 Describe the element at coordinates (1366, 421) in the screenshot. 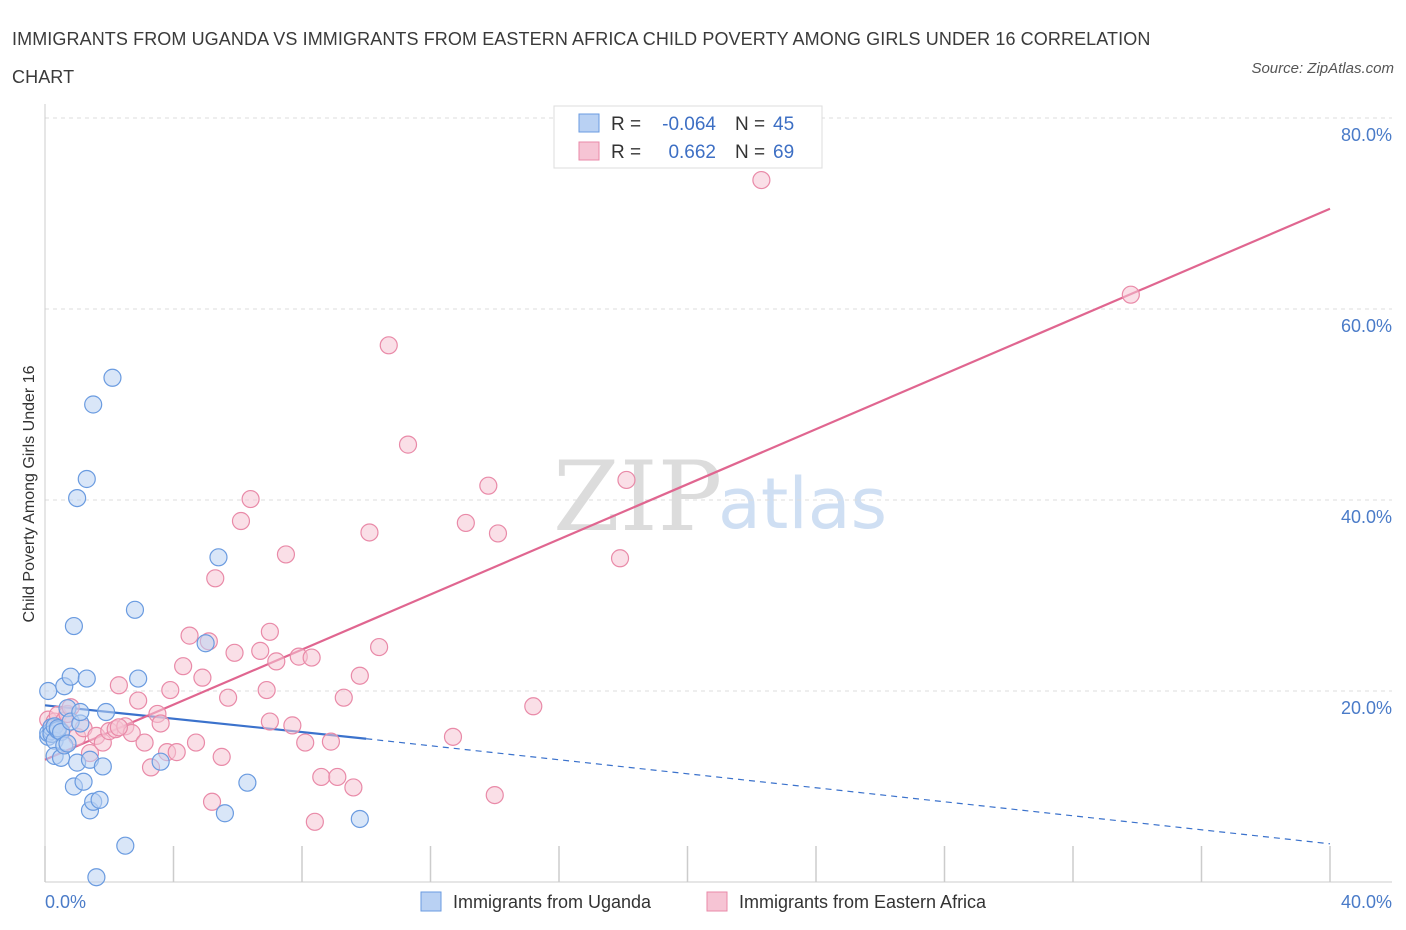

I see `y-tick-labels: 20.0% 40.0% 60.0% 80.0%` at that location.